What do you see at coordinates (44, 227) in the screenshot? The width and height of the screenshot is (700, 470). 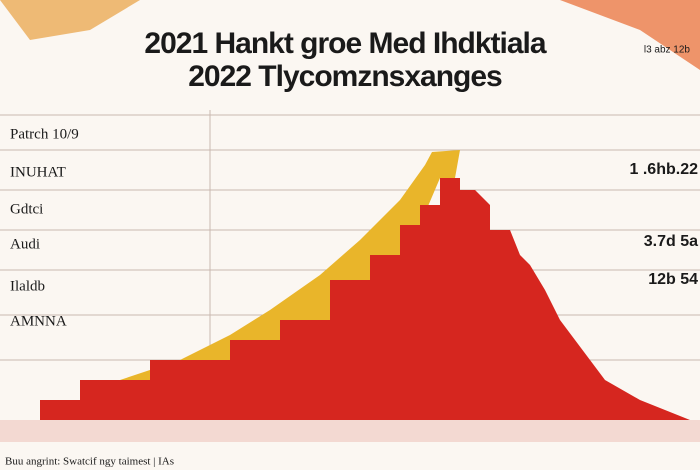 I see `left-labels: Patrch 10/9 INUHAT Gdtci Audi Ilaldb AMNNA` at bounding box center [44, 227].